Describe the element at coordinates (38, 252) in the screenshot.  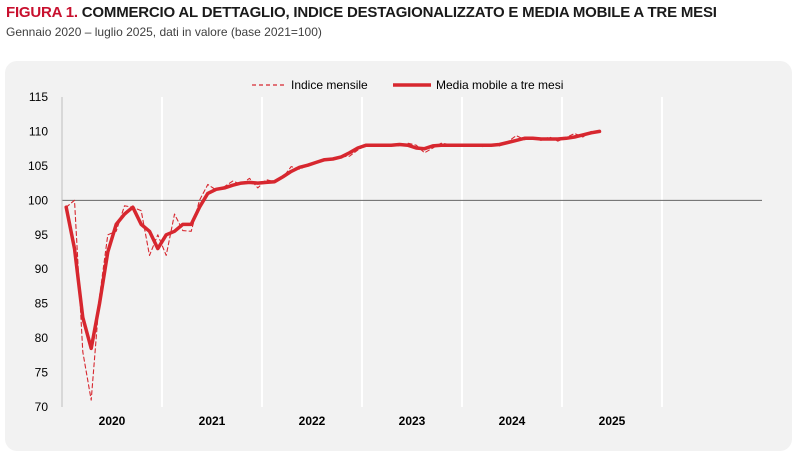
I see `y-axis-ticks: 70 75 80 85 90 95 100 105 110 115` at that location.